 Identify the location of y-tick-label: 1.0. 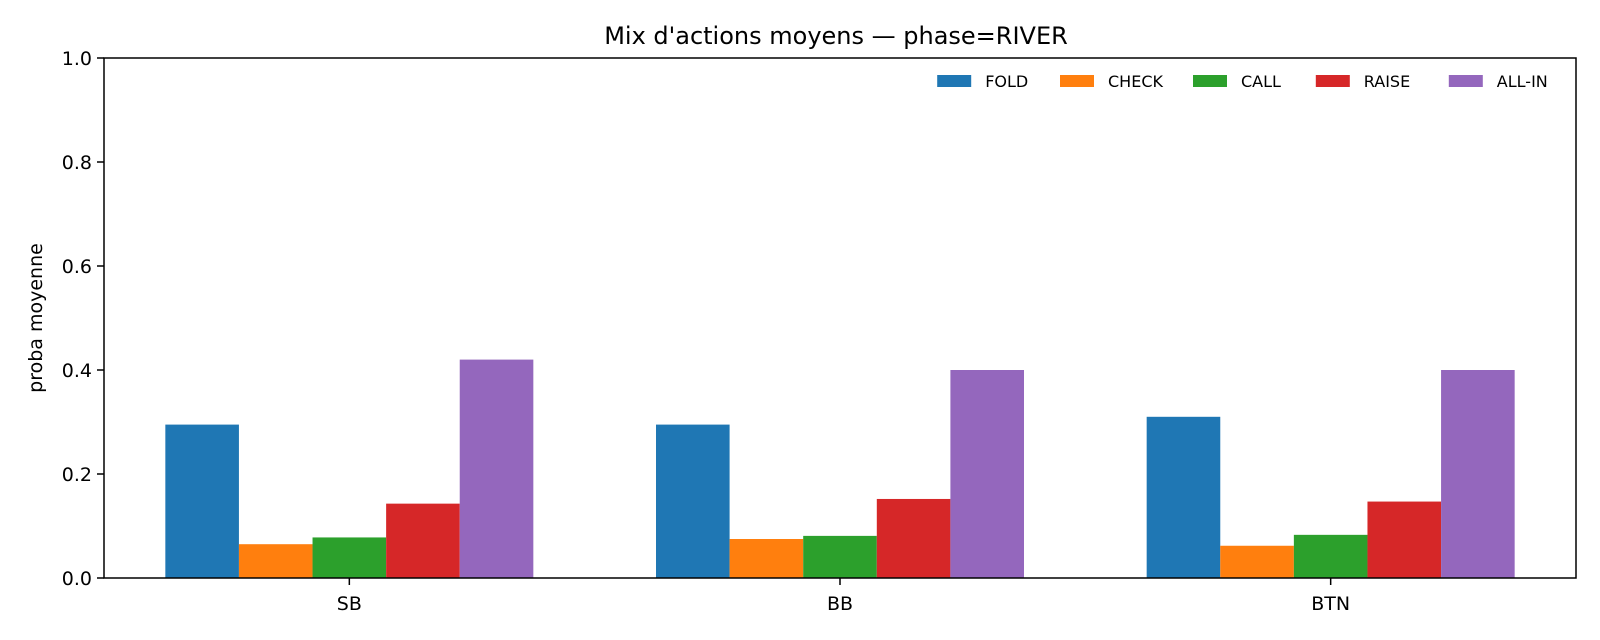
(77, 59).